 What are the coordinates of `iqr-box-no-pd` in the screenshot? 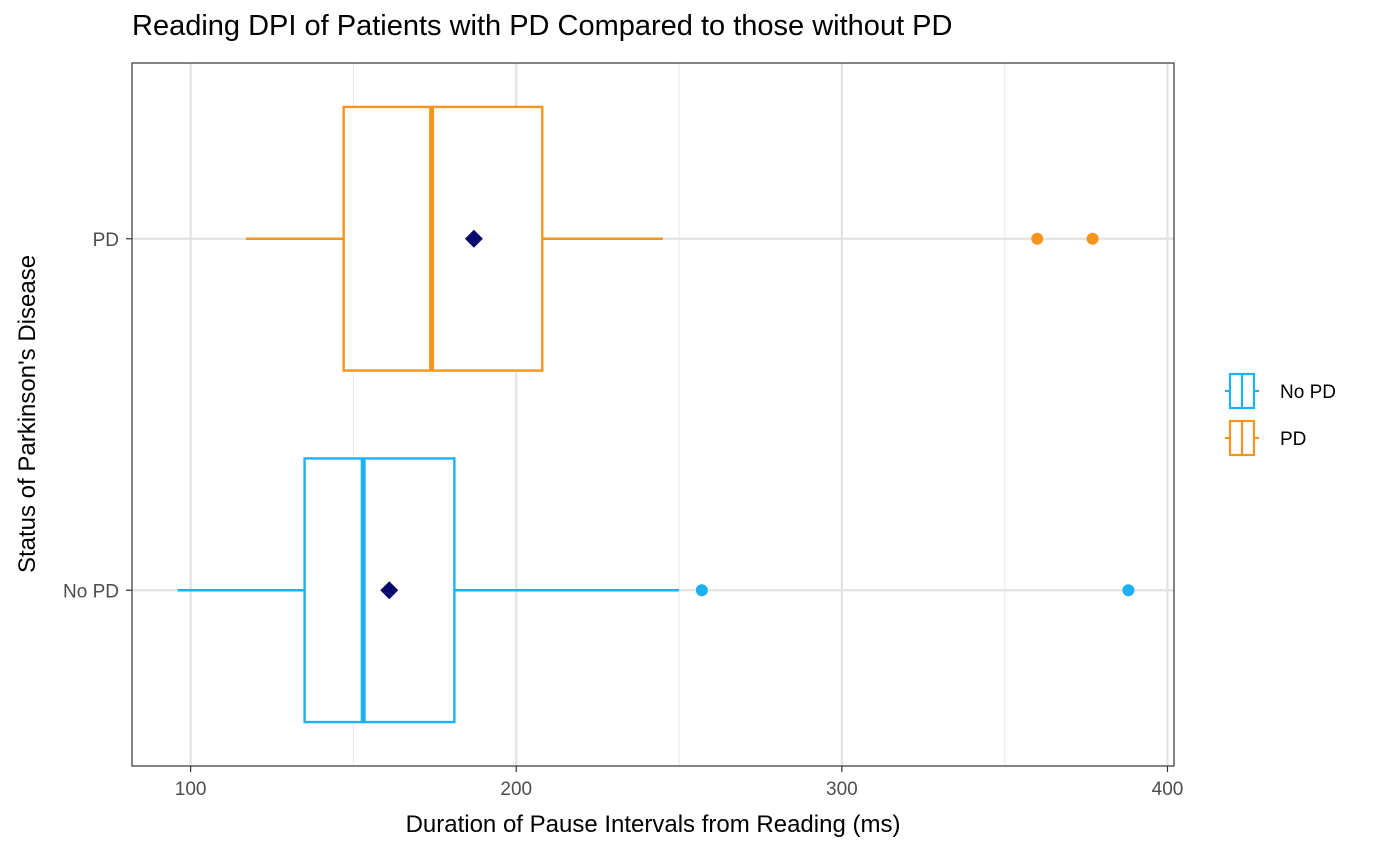 It's located at (379, 590).